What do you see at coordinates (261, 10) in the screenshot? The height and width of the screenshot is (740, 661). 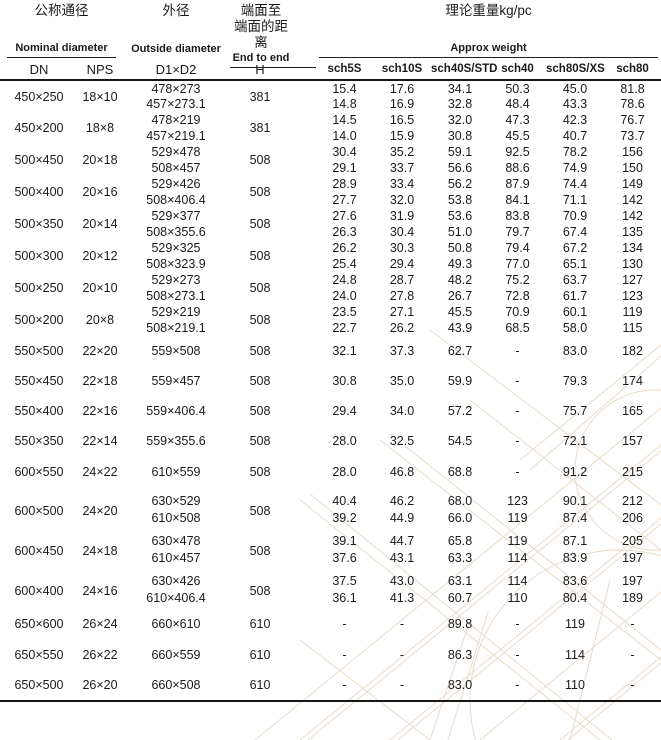 I see `header-end-to-end-zh-line1: 端面至` at bounding box center [261, 10].